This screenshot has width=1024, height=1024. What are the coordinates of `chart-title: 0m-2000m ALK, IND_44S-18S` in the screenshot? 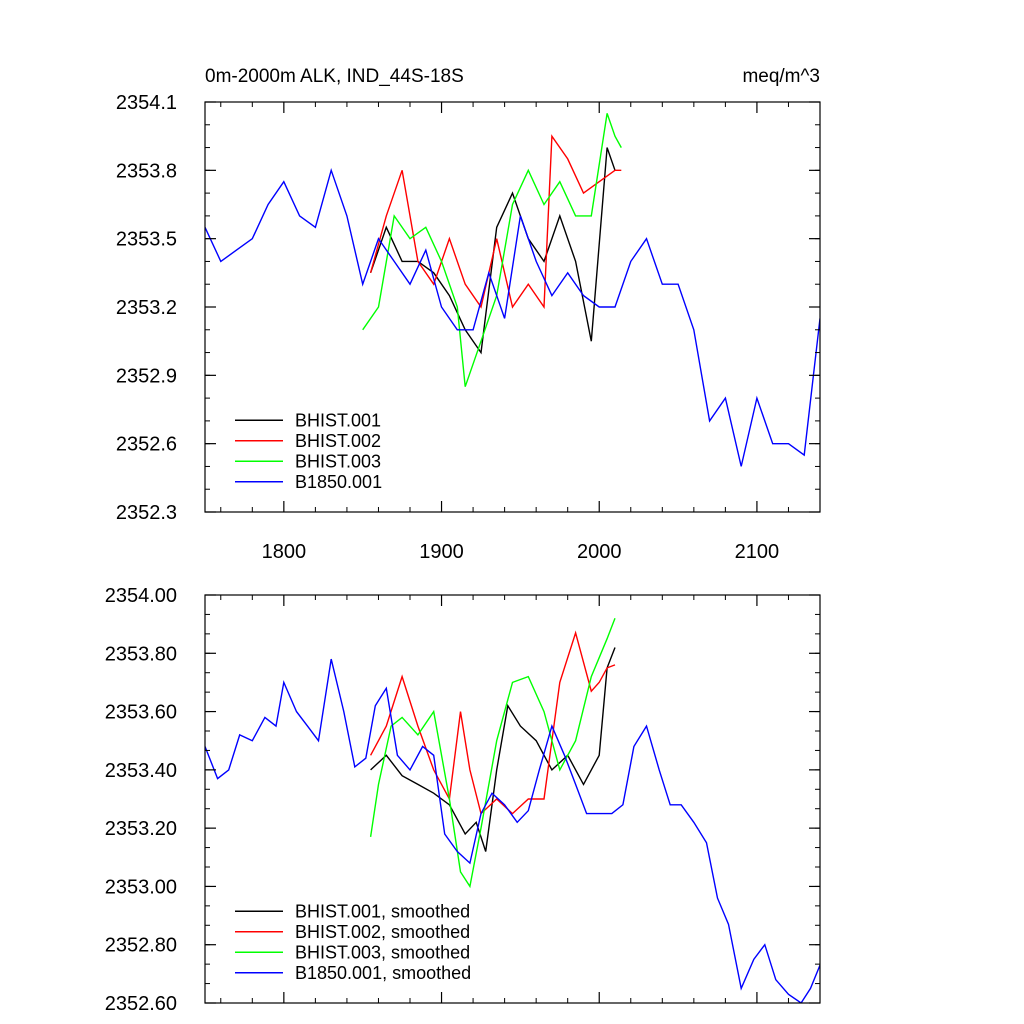 It's located at (334, 76).